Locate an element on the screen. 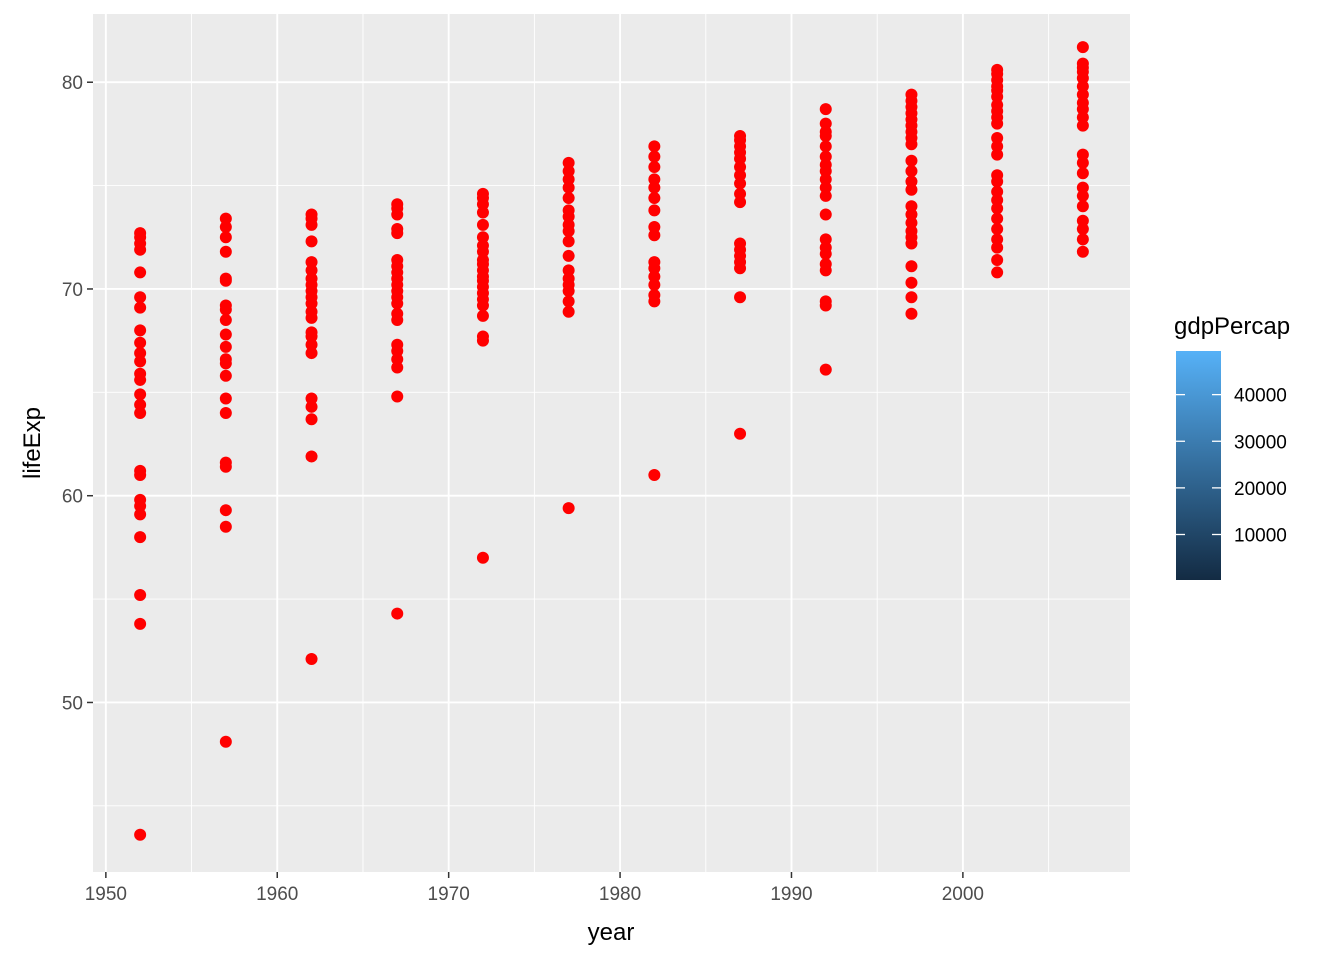  legend: gdpPercap 10000 20000 30000 40000 is located at coordinates (1232, 446).